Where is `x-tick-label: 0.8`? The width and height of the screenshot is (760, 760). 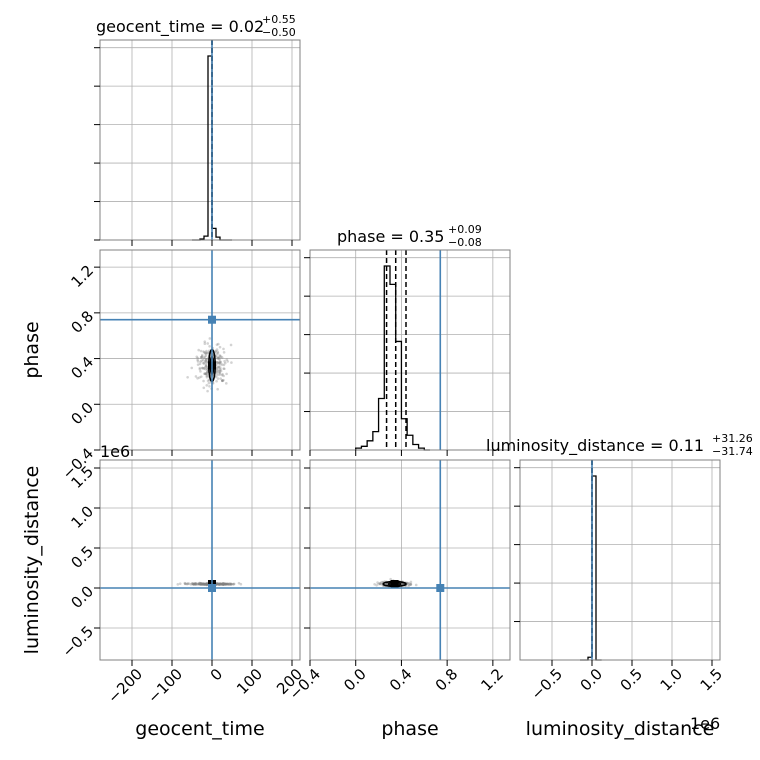 x-tick-label: 0.8 is located at coordinates (447, 680).